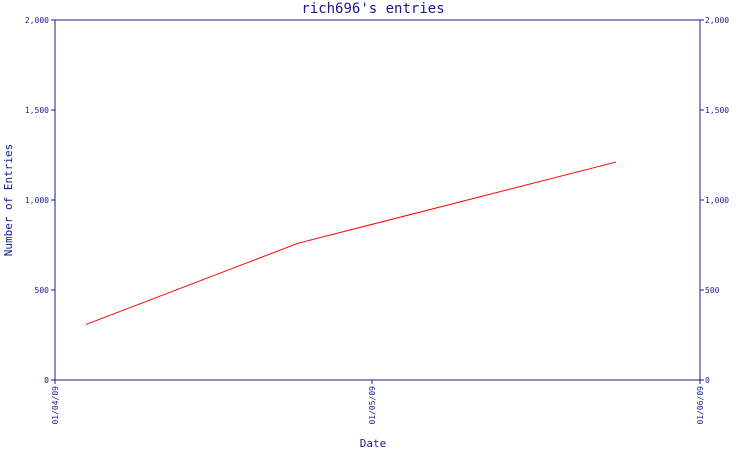 The height and width of the screenshot is (450, 750). What do you see at coordinates (373, 443) in the screenshot?
I see `x-axis-title: Date` at bounding box center [373, 443].